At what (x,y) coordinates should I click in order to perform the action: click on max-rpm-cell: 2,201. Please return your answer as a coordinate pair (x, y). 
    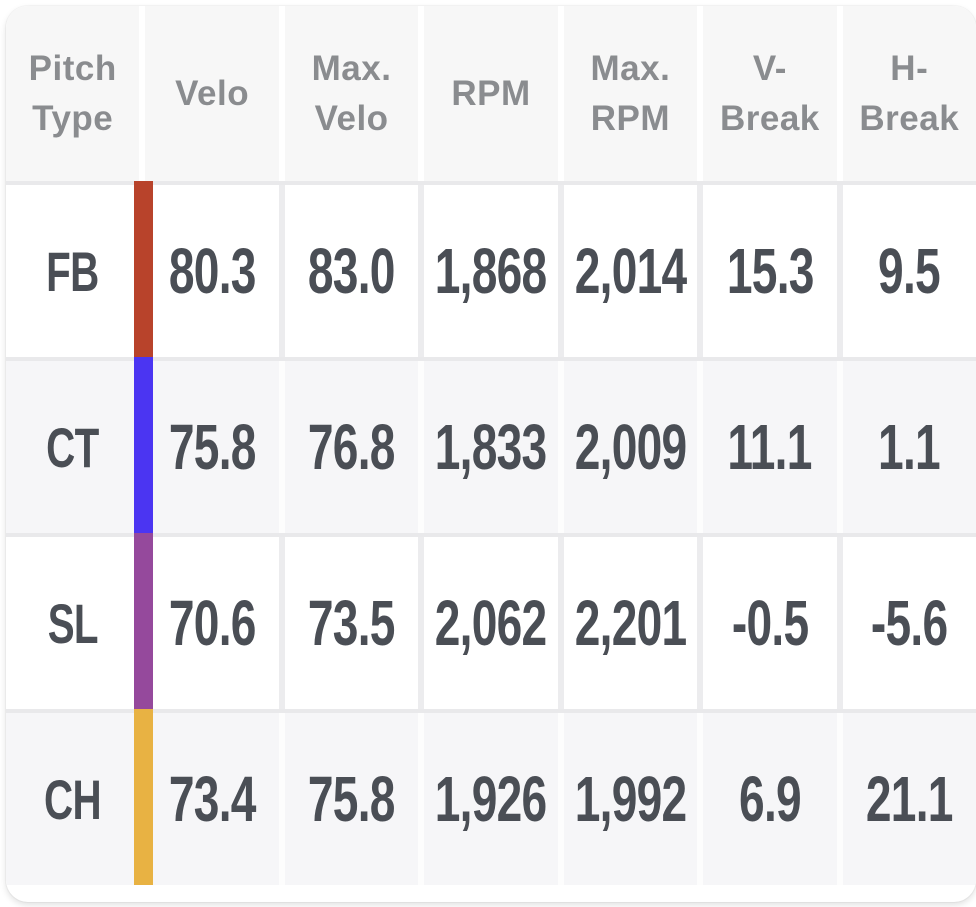
    Looking at the image, I should click on (630, 623).